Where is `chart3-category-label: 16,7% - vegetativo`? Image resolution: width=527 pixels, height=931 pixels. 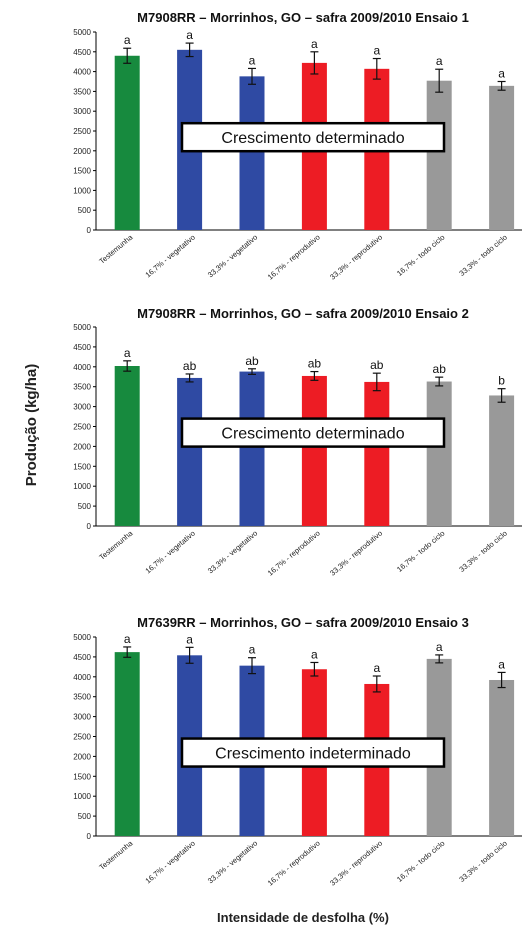 chart3-category-label: 16,7% - vegetativo is located at coordinates (170, 862).